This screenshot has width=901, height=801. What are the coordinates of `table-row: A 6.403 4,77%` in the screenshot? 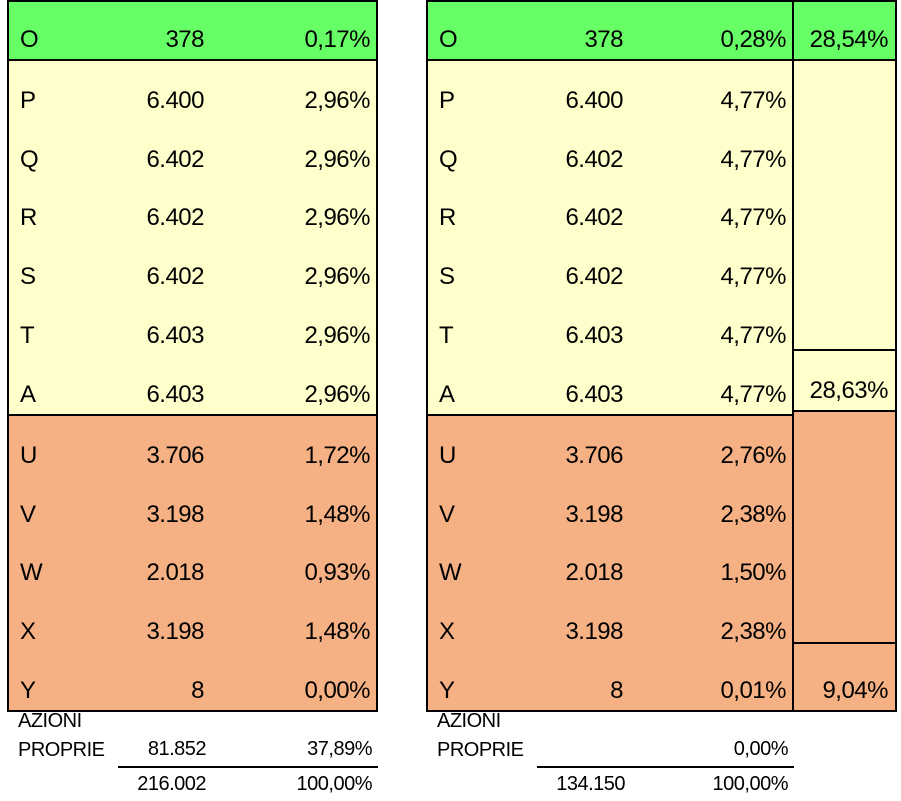 It's located at (610, 384).